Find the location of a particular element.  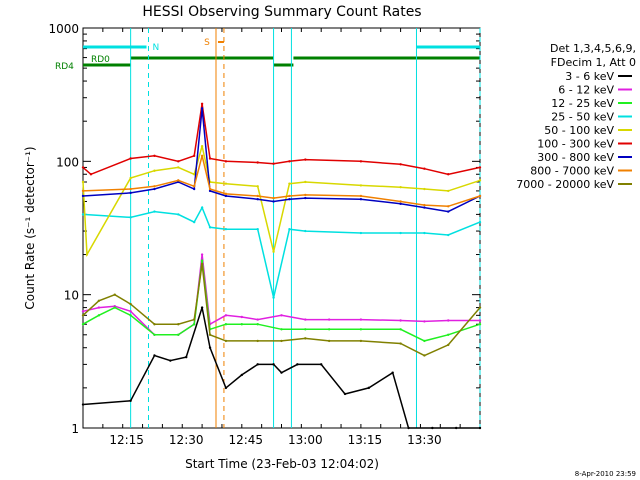

x-tick-label: 12:30 is located at coordinates (186, 440).